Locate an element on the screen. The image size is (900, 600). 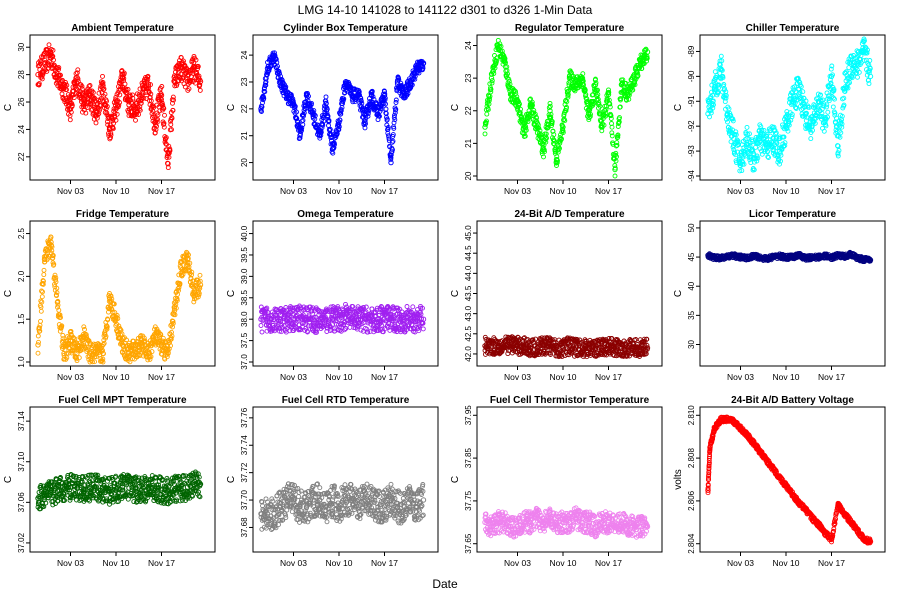
y-tick-label: 1.5 is located at coordinates (21, 319).